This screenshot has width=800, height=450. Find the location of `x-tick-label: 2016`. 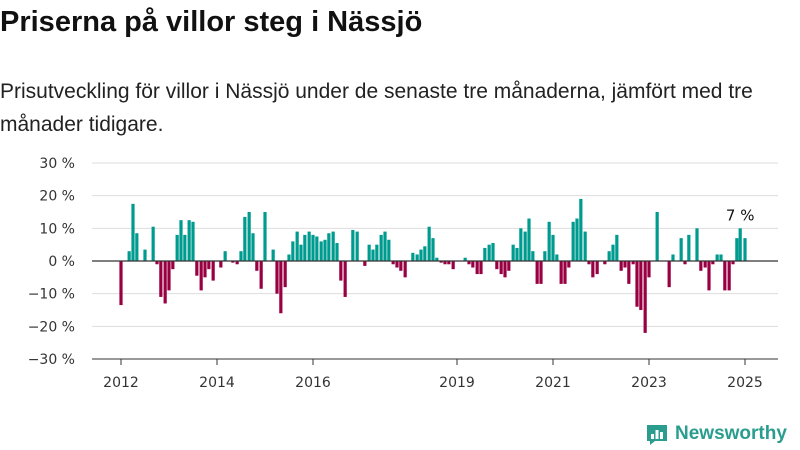

x-tick-label: 2016 is located at coordinates (313, 383).